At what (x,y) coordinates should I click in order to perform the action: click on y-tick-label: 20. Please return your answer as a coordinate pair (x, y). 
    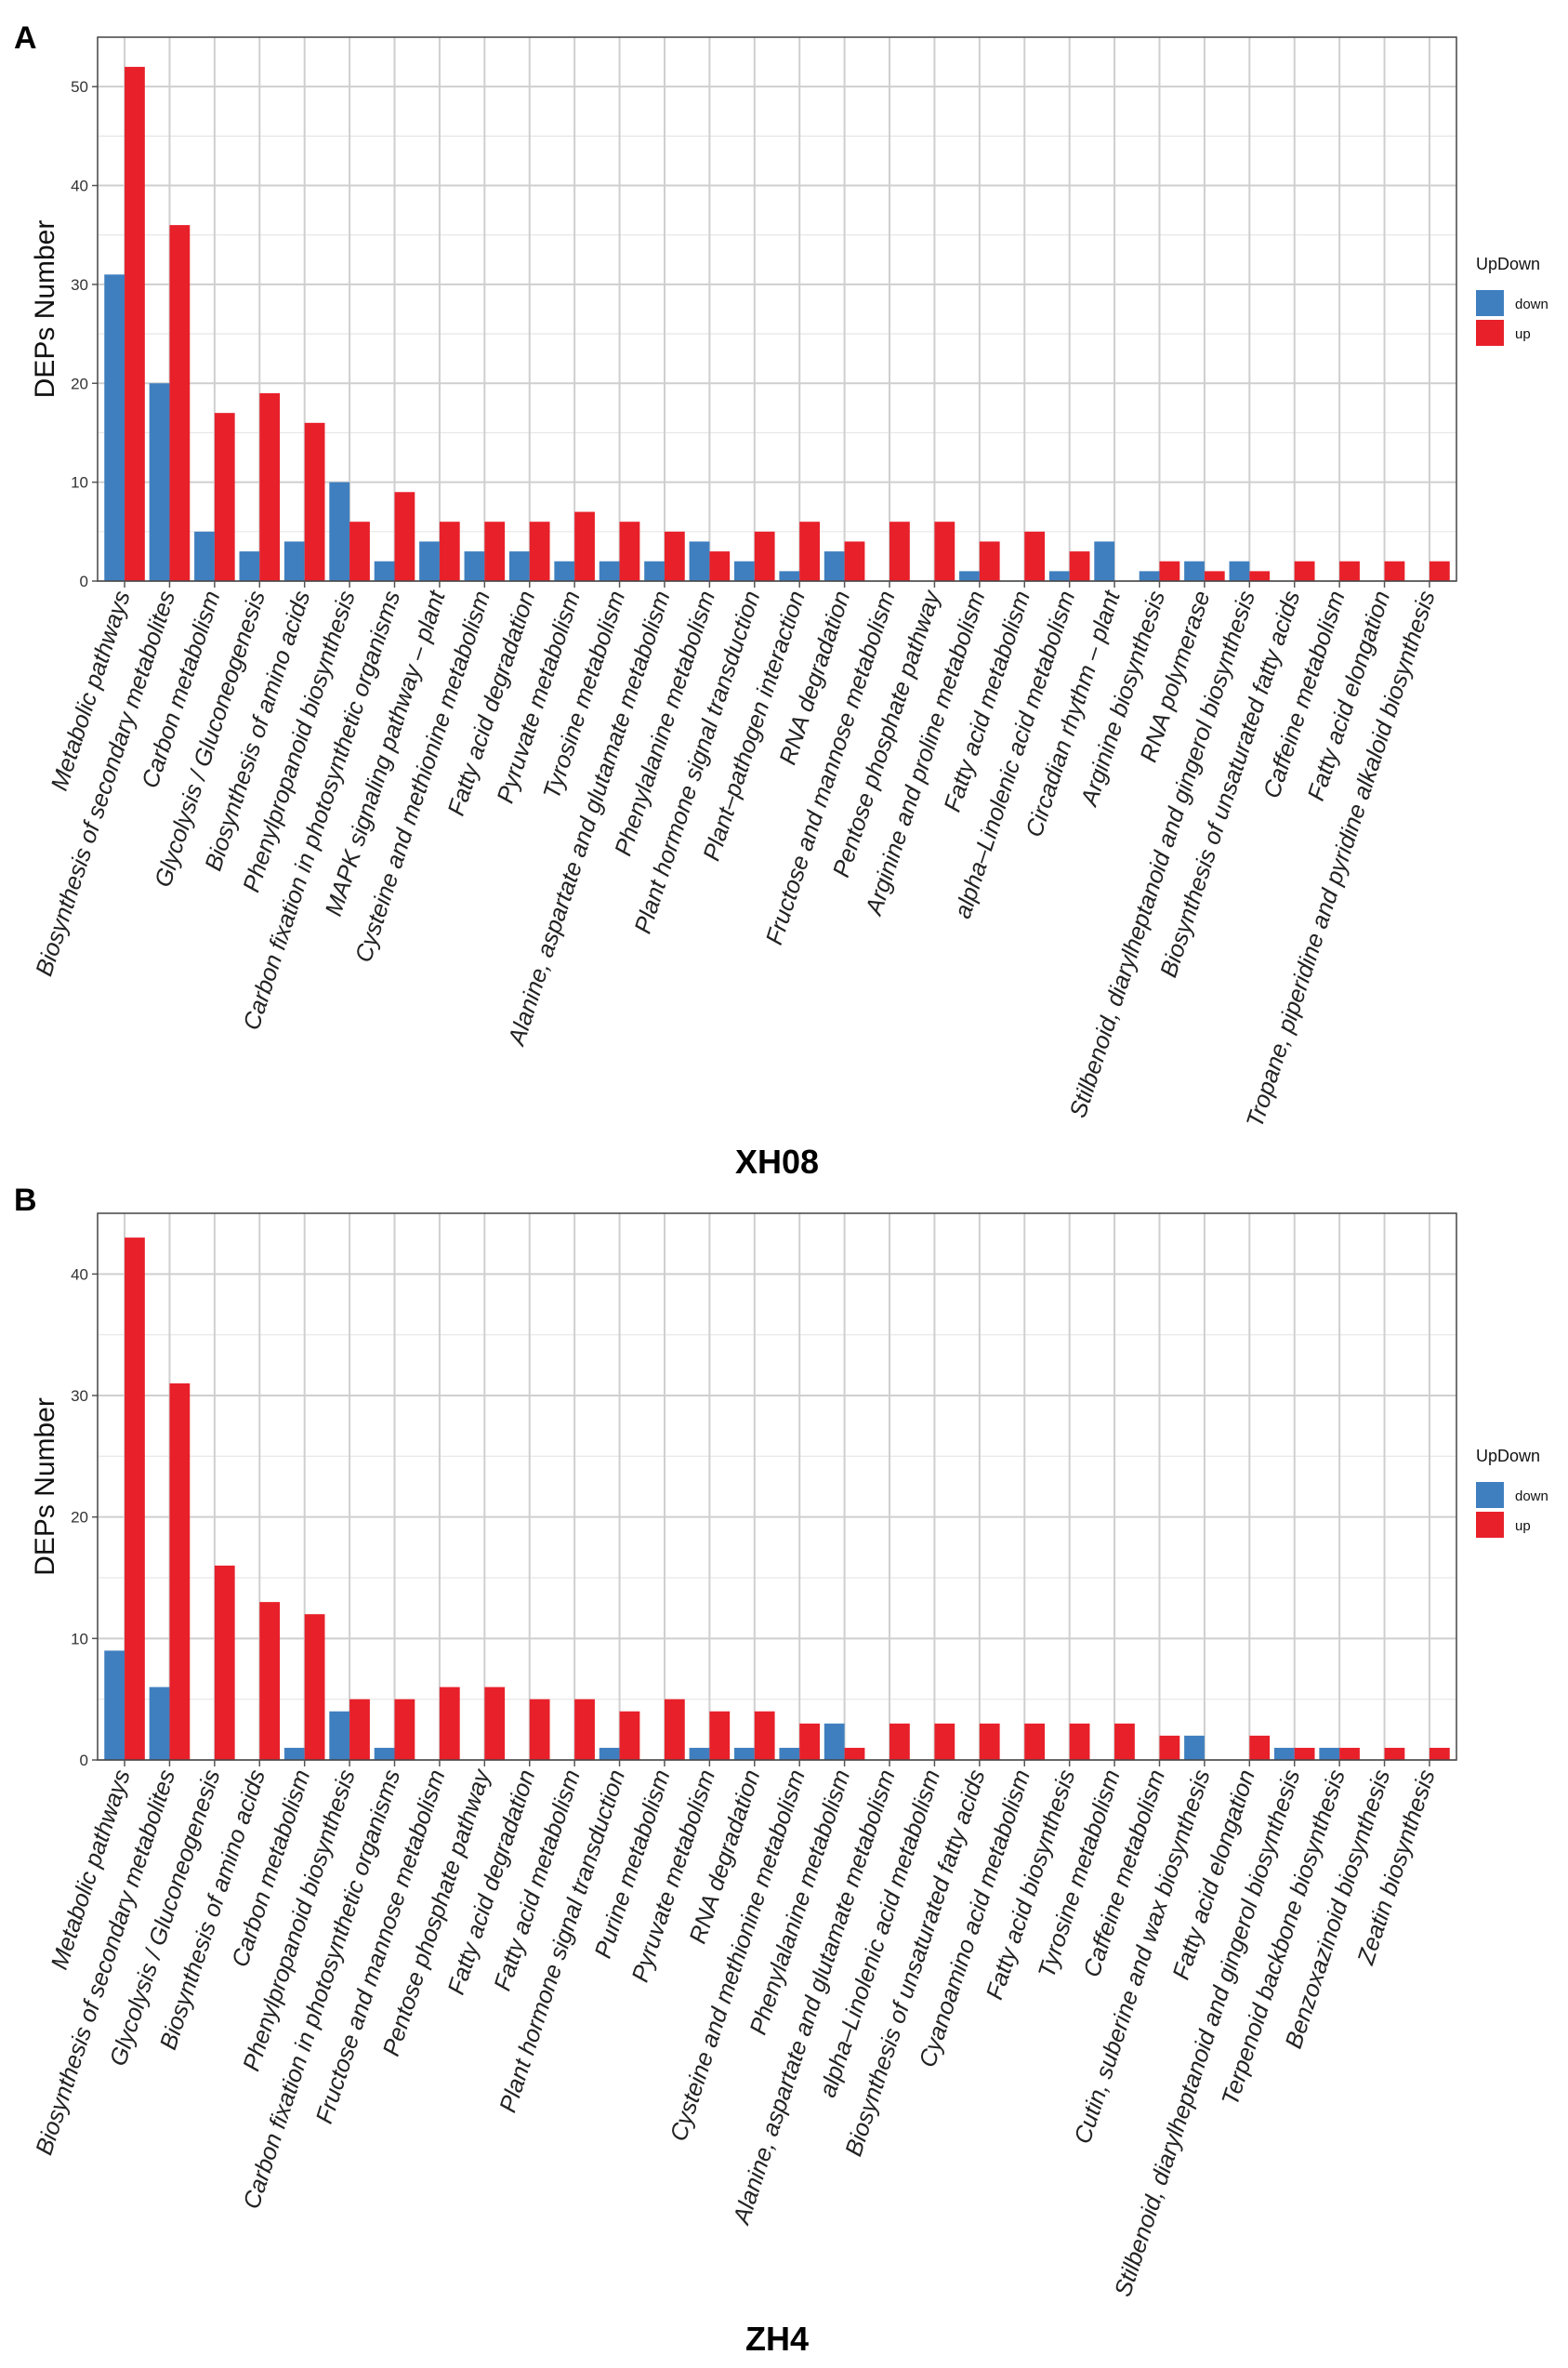
    Looking at the image, I should click on (80, 383).